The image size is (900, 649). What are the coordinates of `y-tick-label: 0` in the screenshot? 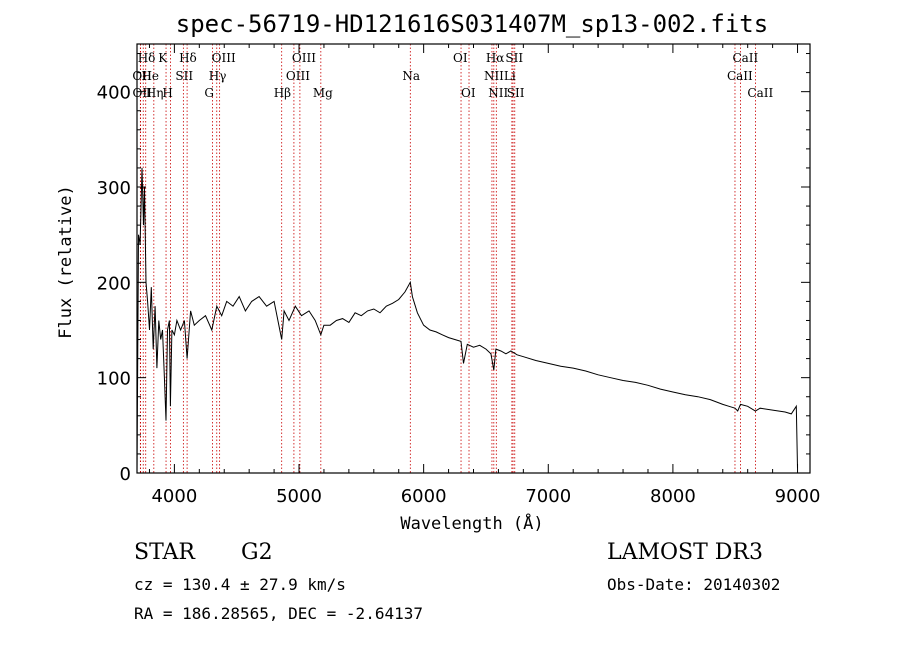 It's located at (125, 474).